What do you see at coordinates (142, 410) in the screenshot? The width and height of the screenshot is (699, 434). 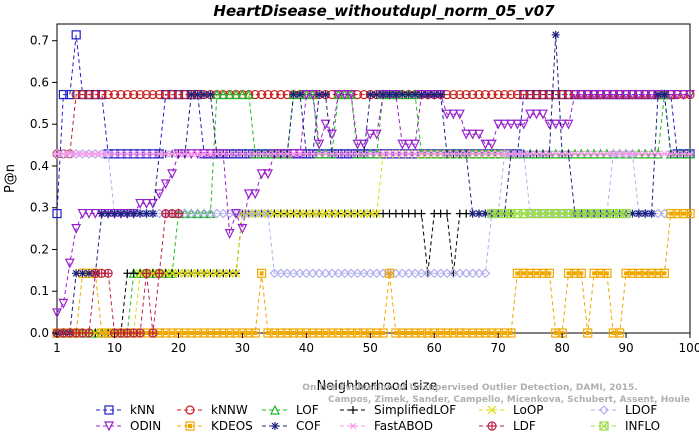 I see `legend-label: kNN` at bounding box center [142, 410].